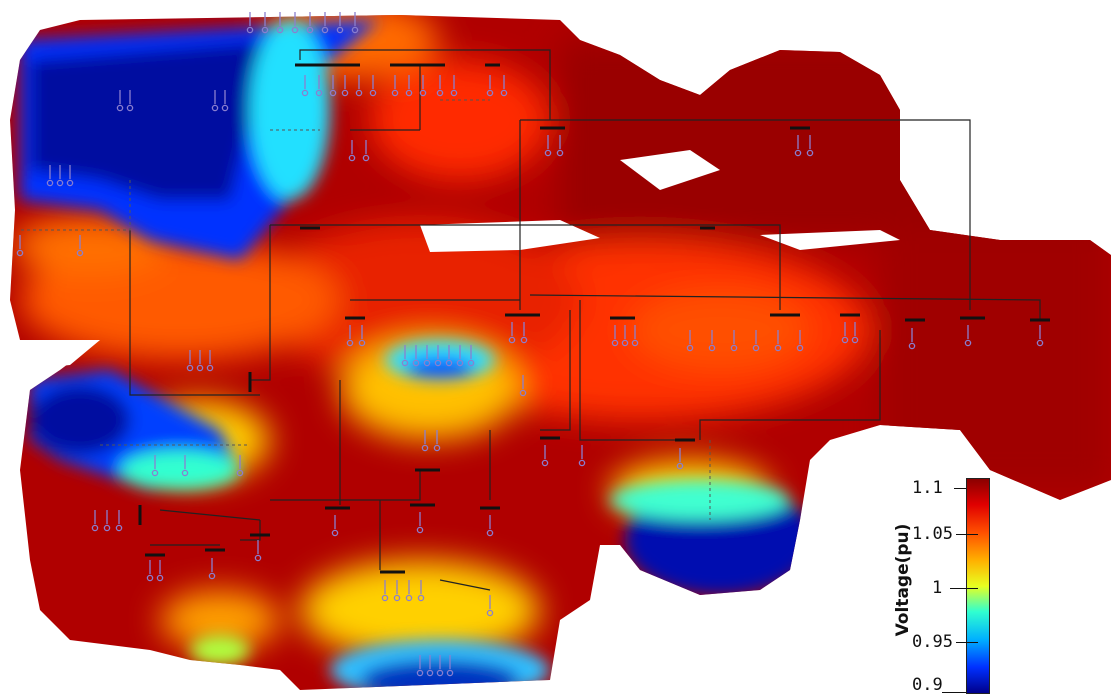  What do you see at coordinates (927, 685) in the screenshot?
I see `colorbar-tick-0-9: 0.9` at bounding box center [927, 685].